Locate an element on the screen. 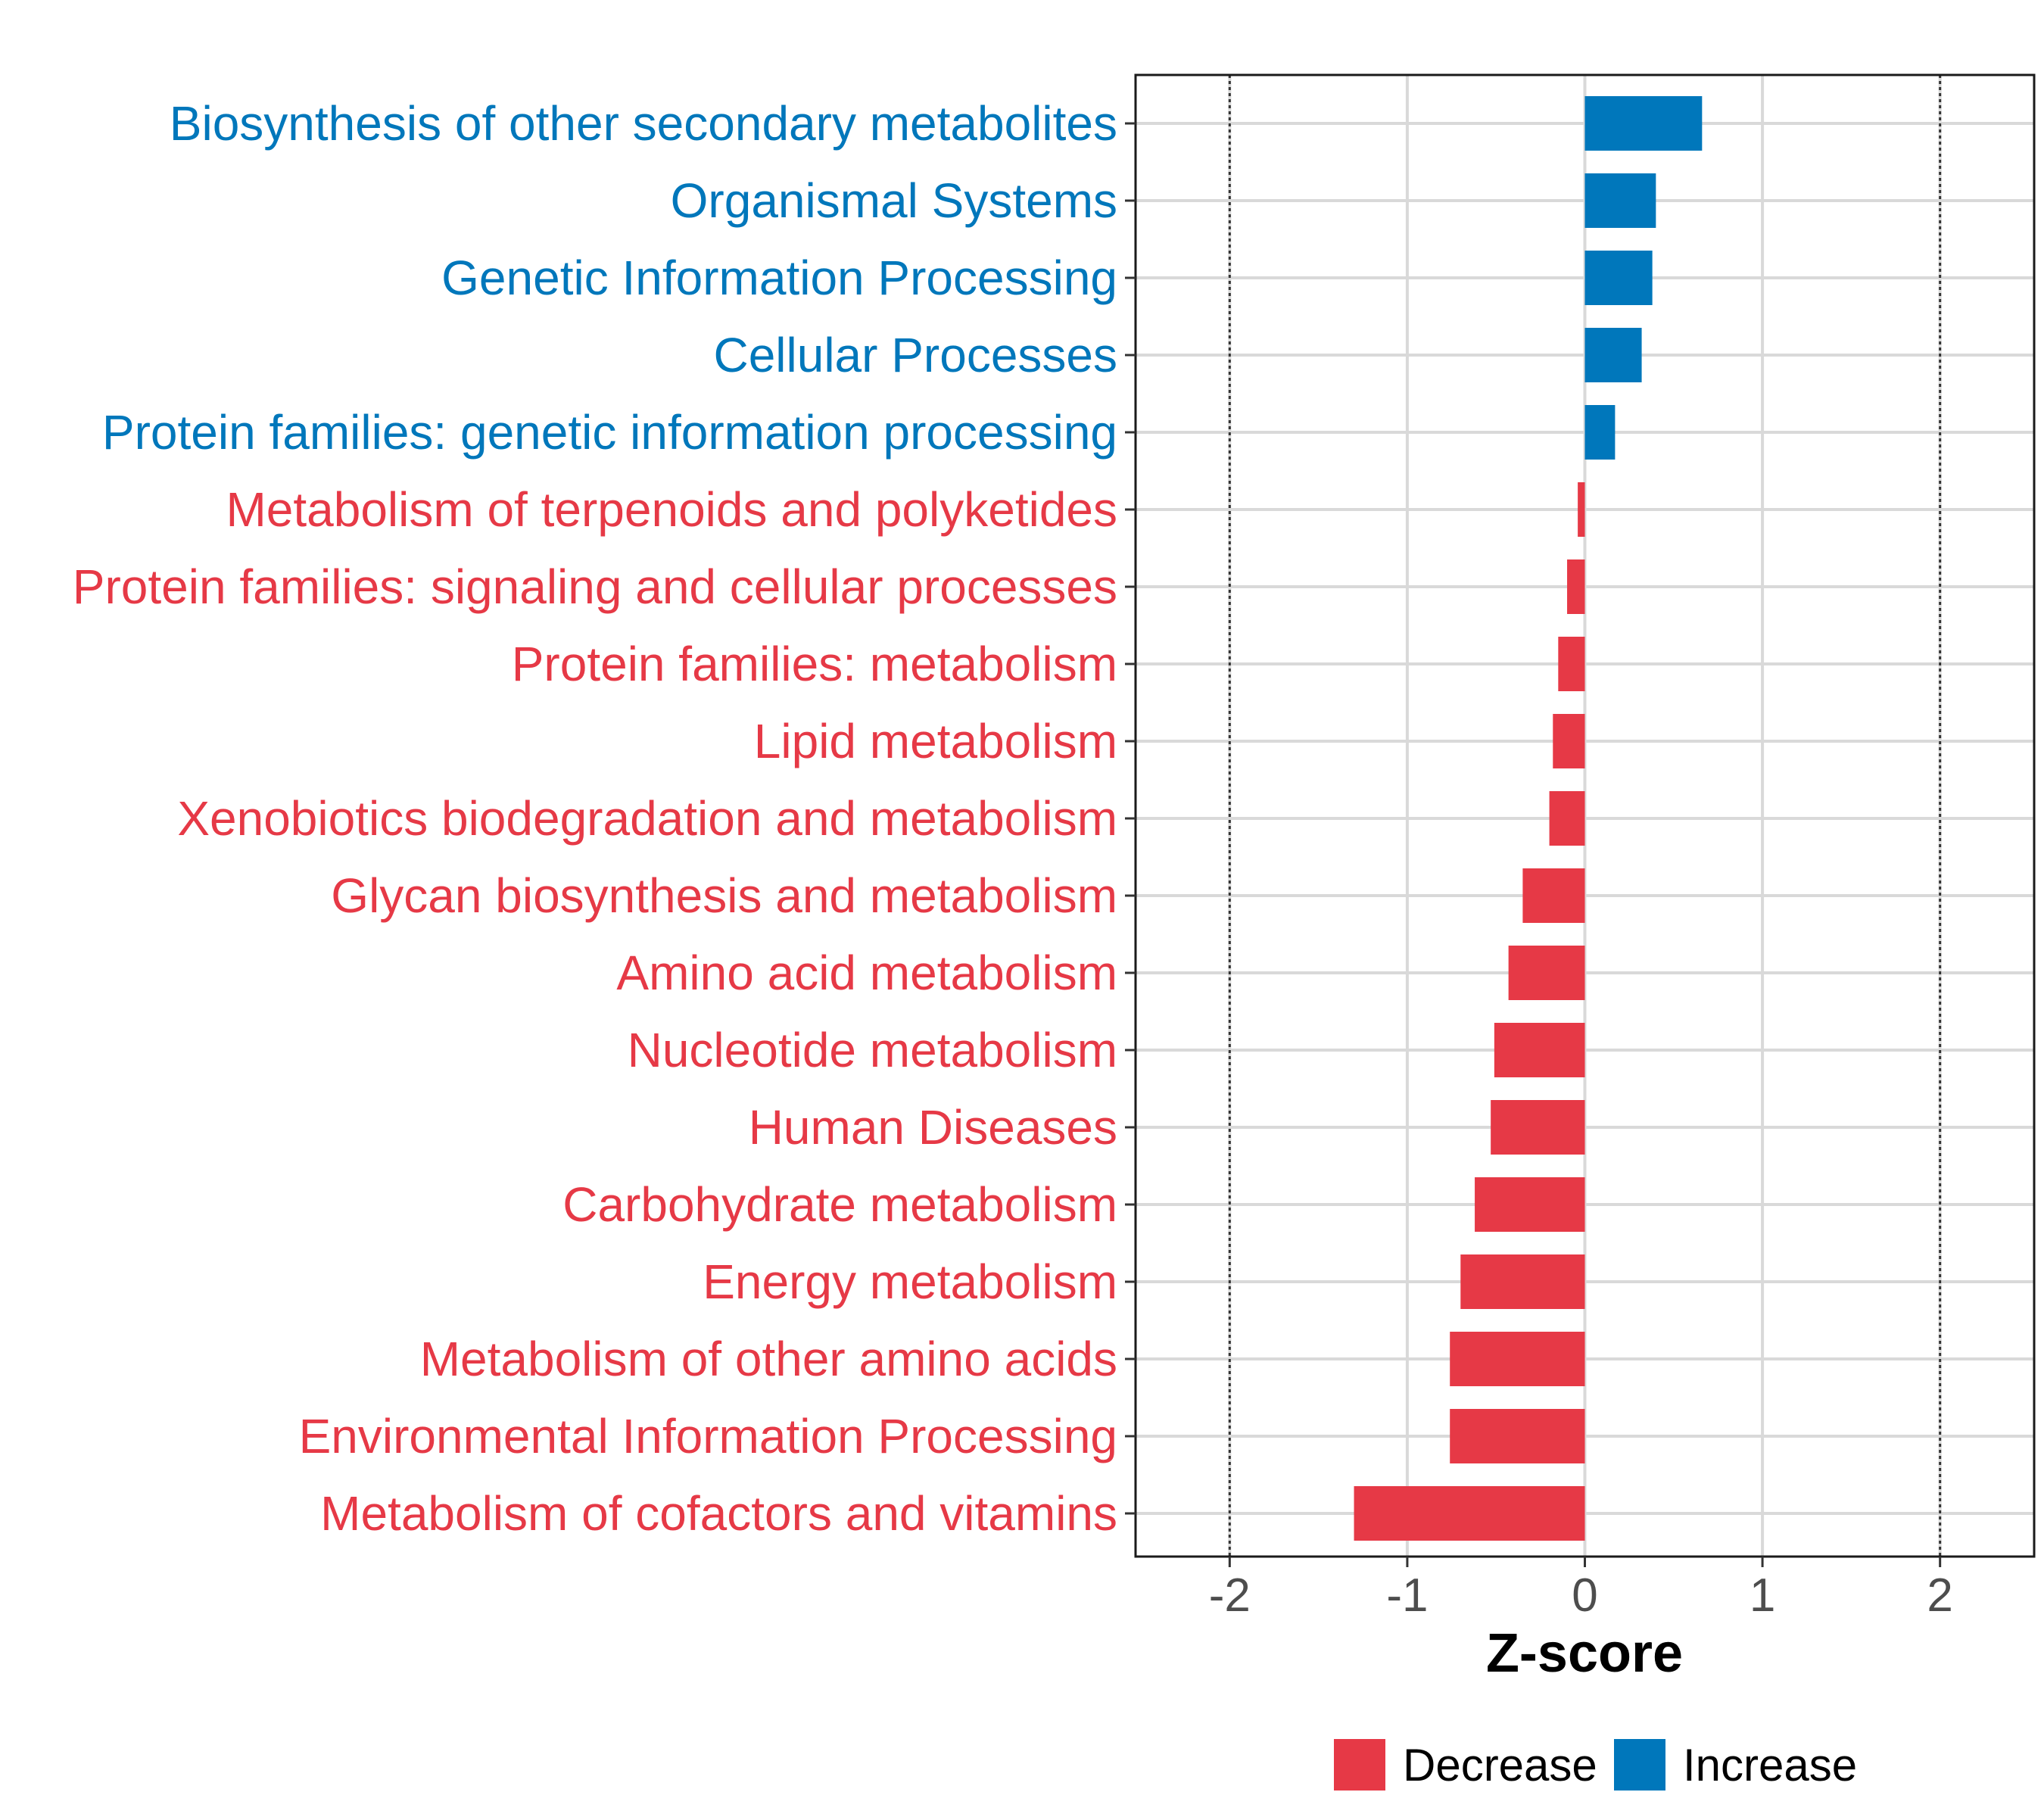 This screenshot has width=2044, height=1817. bars is located at coordinates (1528, 818).